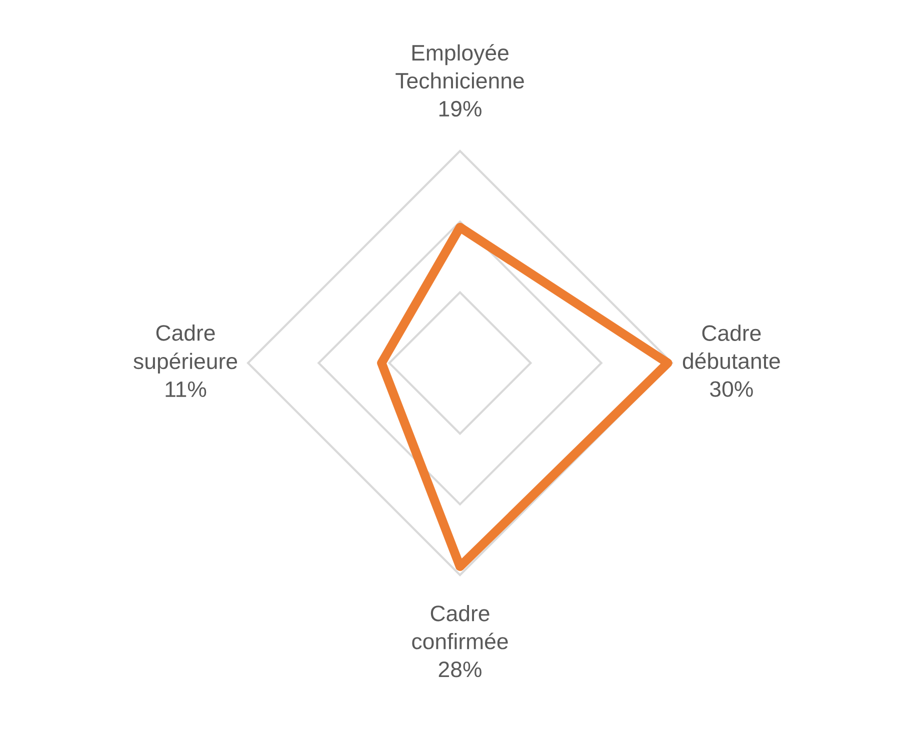  Describe the element at coordinates (731, 346) in the screenshot. I see `spoke-label: Cadre débutante` at that location.